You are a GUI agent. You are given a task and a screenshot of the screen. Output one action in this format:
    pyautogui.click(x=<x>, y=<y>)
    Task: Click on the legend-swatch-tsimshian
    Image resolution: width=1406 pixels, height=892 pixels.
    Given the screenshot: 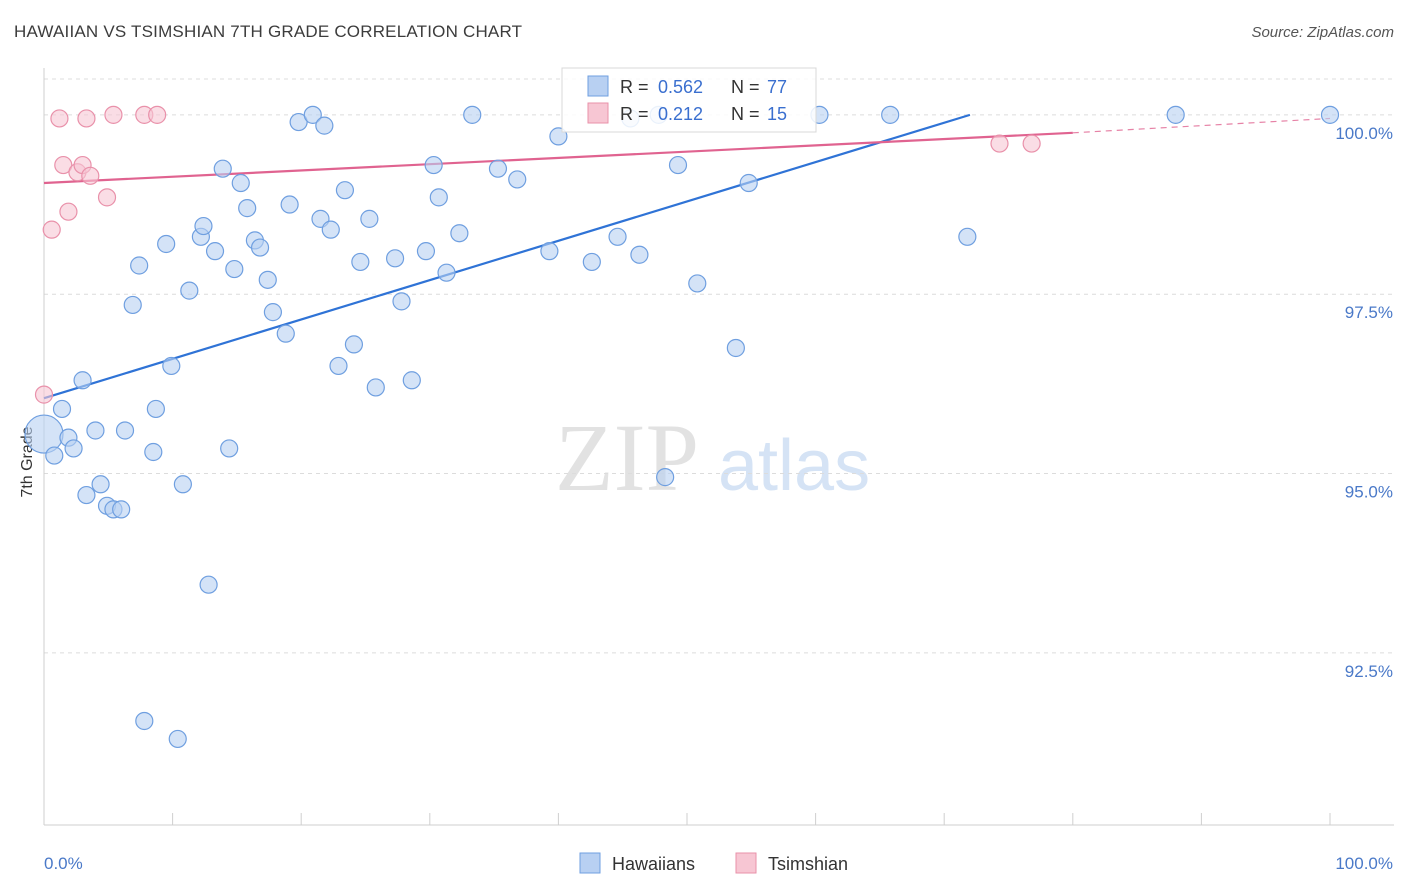 What is the action you would take?
    pyautogui.click(x=598, y=113)
    